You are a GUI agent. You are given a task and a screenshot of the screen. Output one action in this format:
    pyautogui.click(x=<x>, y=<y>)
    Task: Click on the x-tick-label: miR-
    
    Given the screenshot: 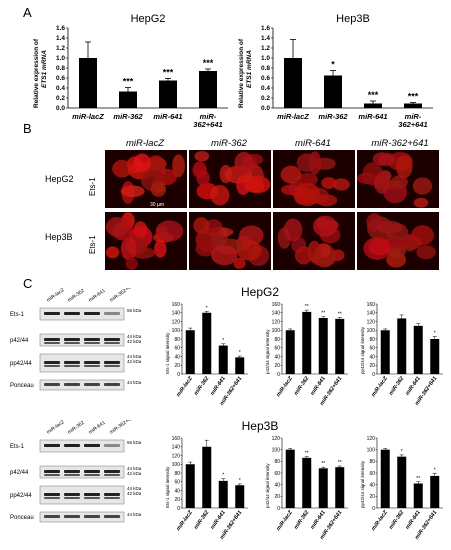 What is the action you would take?
    pyautogui.click(x=208, y=116)
    